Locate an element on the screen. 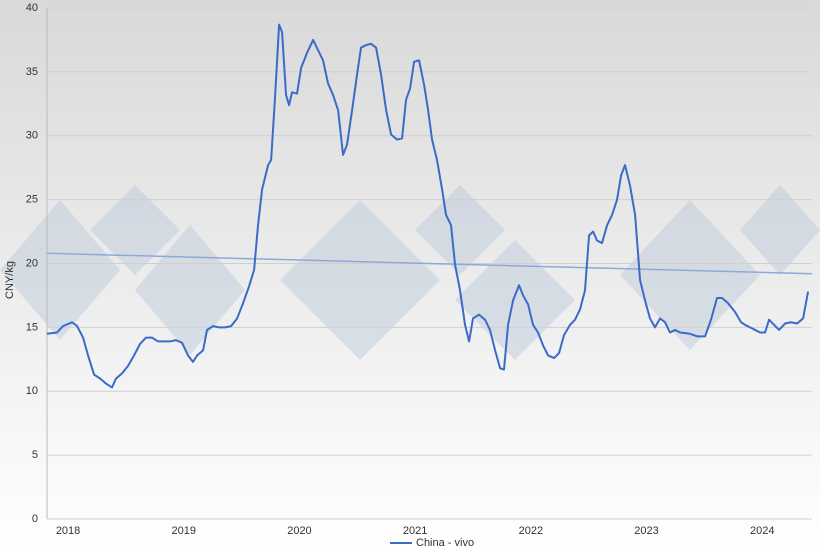  trendline is located at coordinates (429, 263).